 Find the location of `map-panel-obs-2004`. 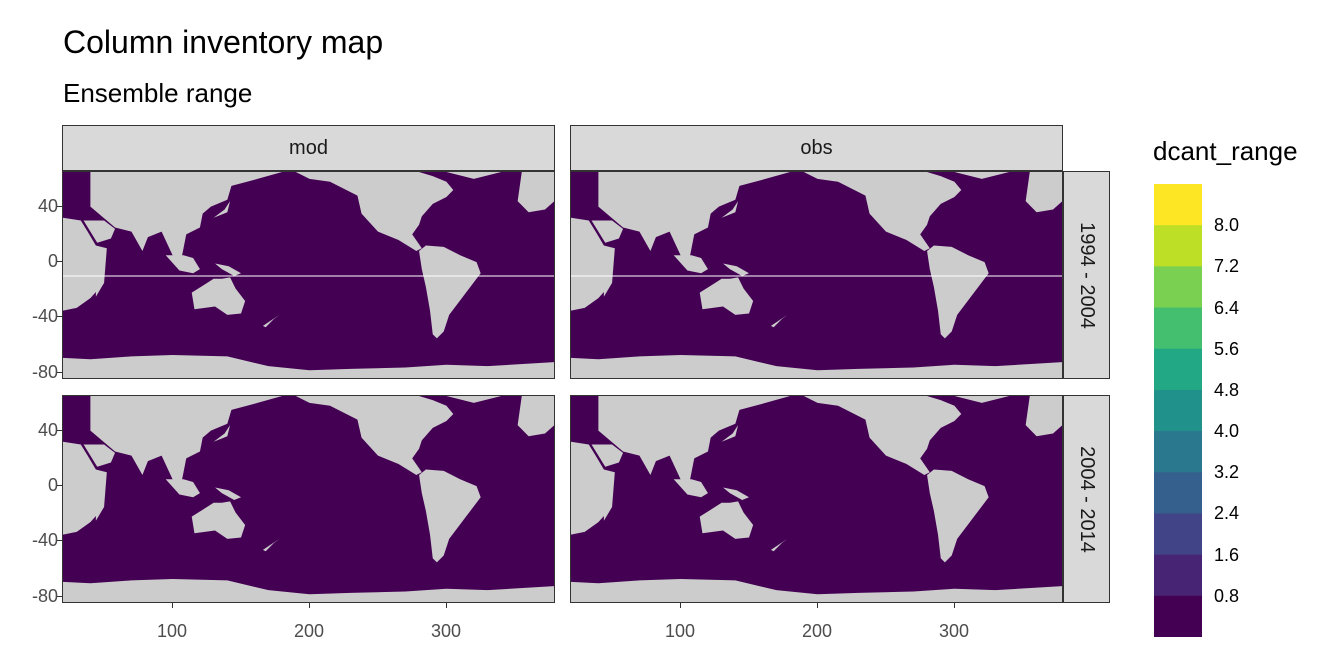

map-panel-obs-2004 is located at coordinates (816, 499).